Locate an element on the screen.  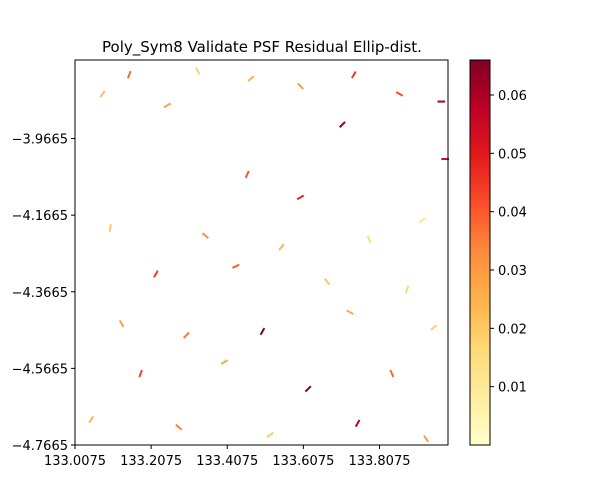
colorbar-tick-label: 0.05 is located at coordinates (512, 154).